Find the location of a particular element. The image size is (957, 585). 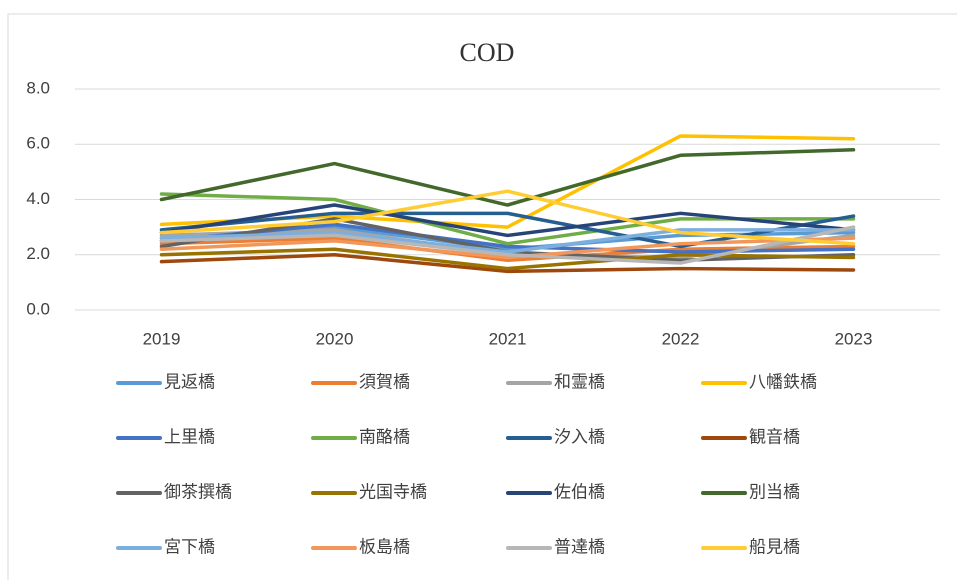

legend-label: 御茶撰橋 is located at coordinates (198, 491).